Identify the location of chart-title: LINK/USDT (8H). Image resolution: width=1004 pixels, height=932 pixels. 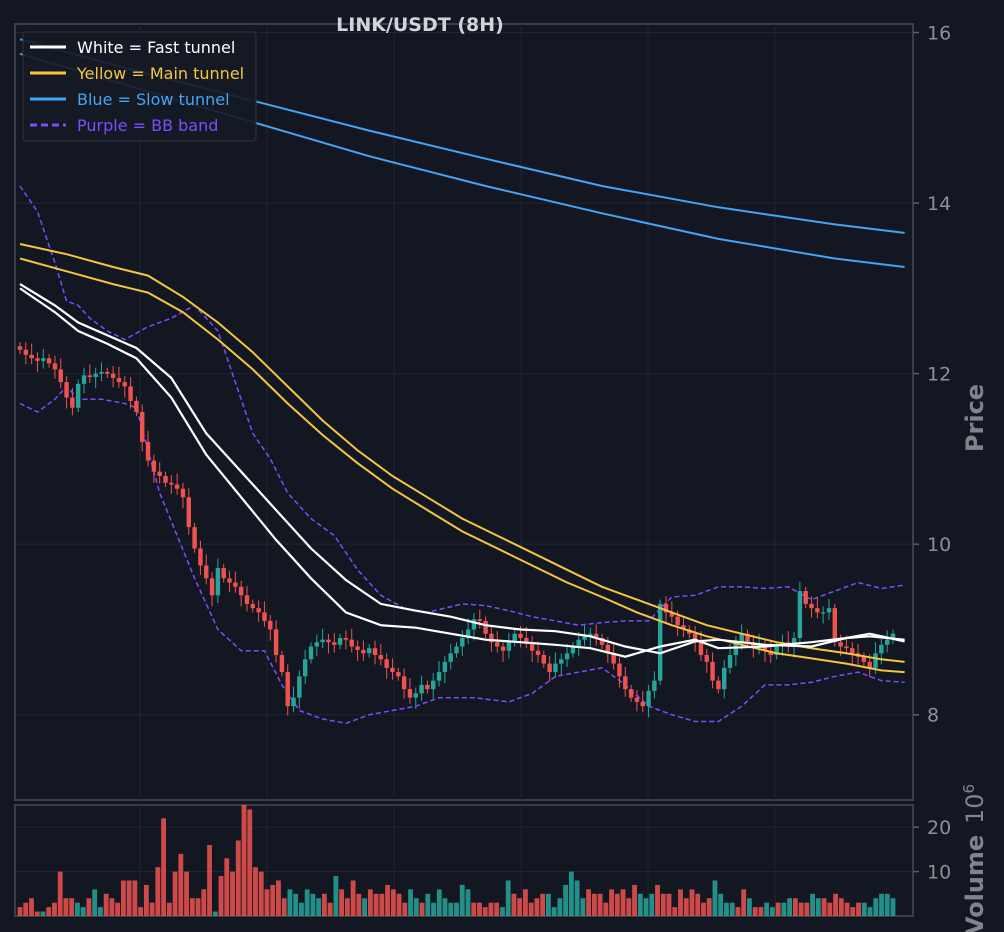
(420, 25).